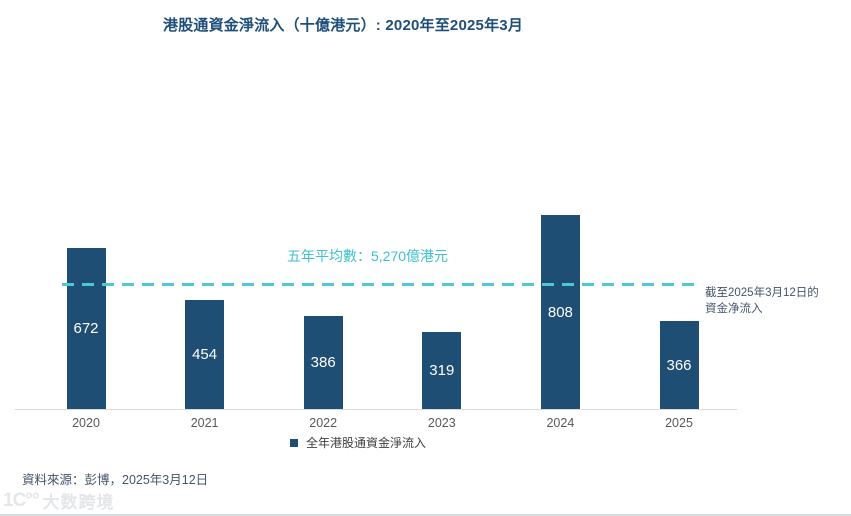 The height and width of the screenshot is (516, 851). I want to click on bar-value-label: 672, so click(86, 328).